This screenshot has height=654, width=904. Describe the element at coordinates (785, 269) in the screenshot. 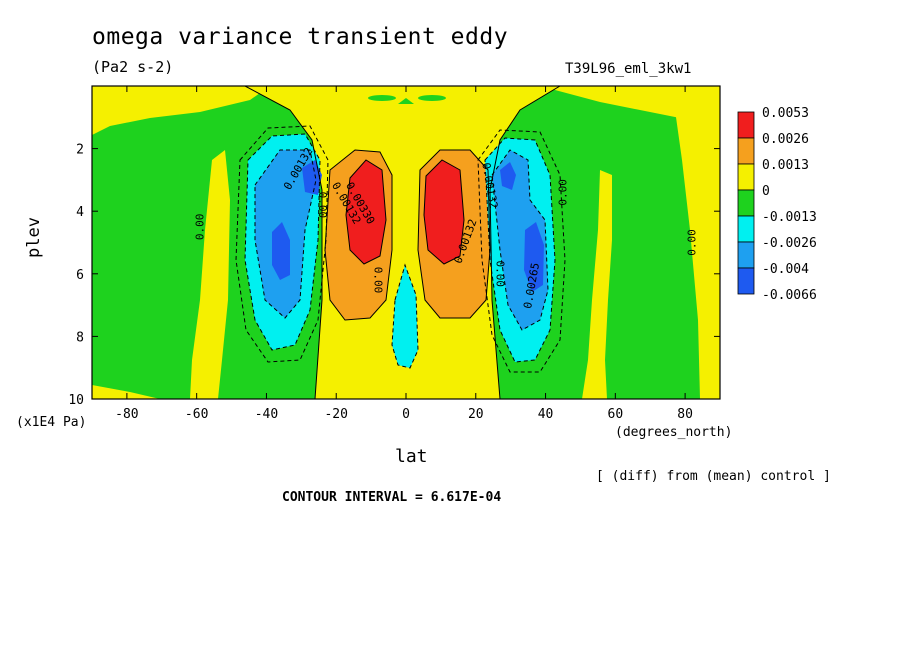

I see `colorbar-label: -0.004` at that location.